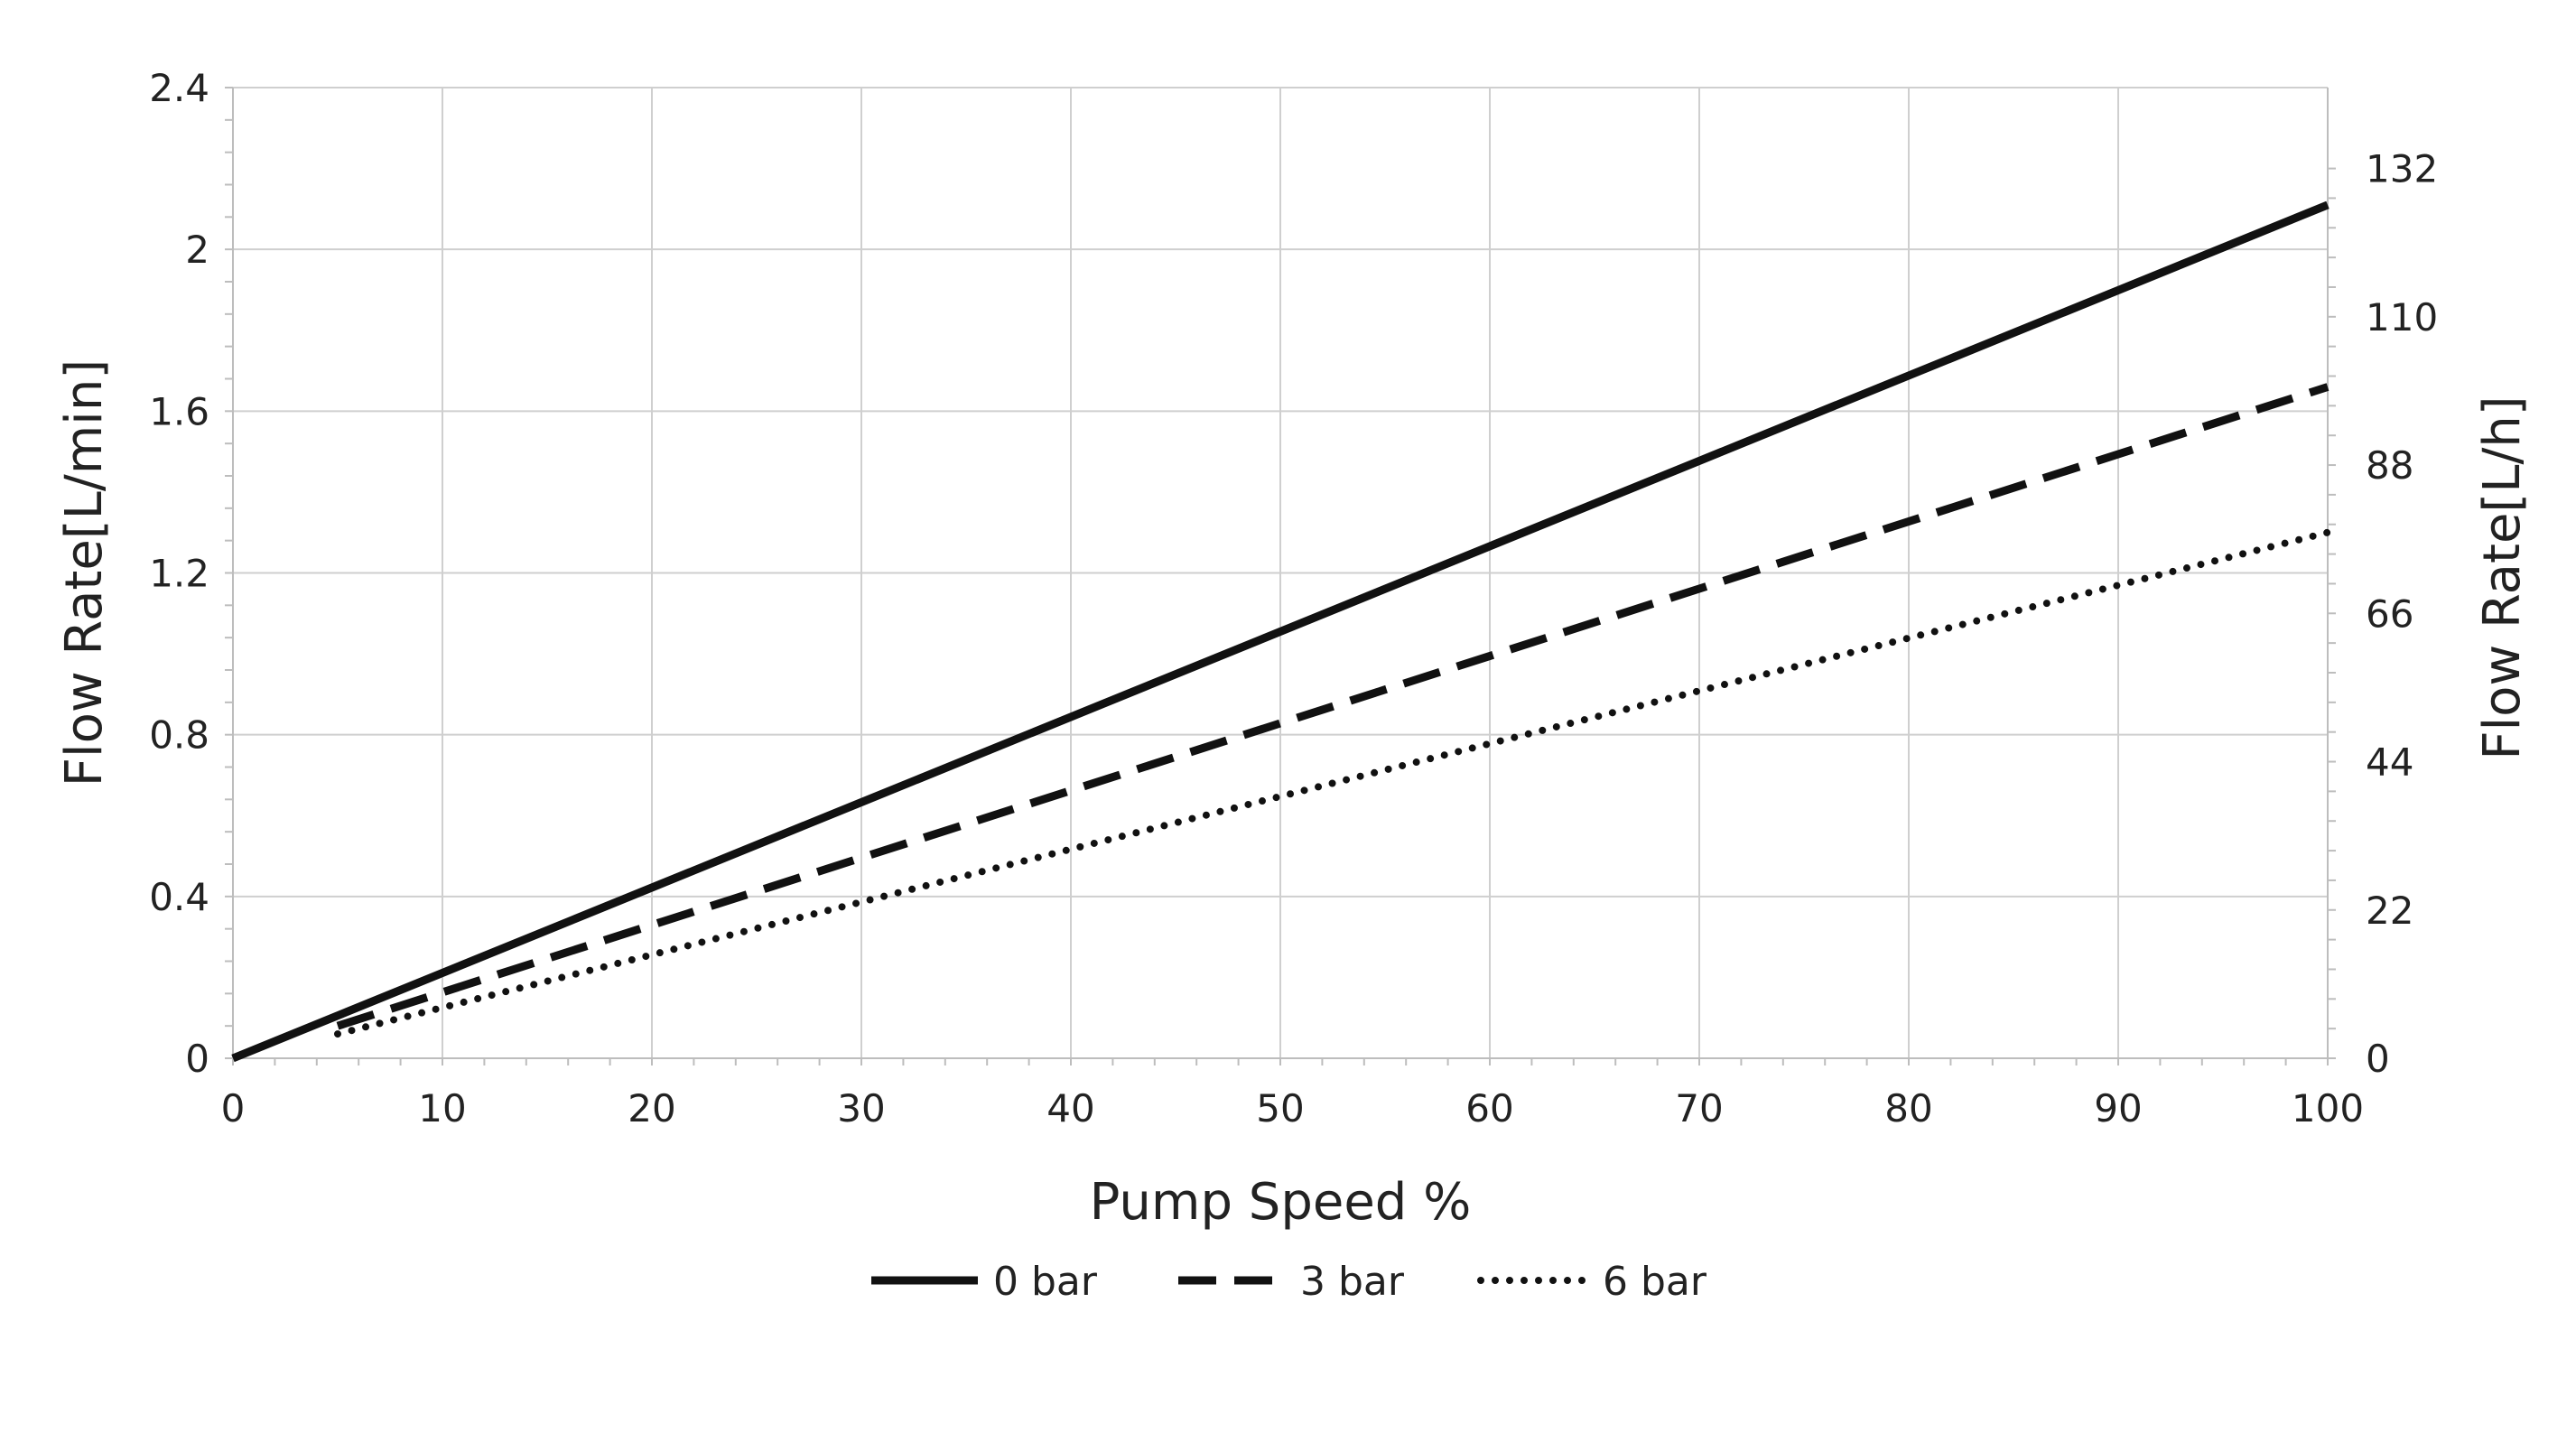 The height and width of the screenshot is (1433, 2576). What do you see at coordinates (1289, 1282) in the screenshot?
I see `legend: 0 bar 3 bar 6 bar` at bounding box center [1289, 1282].